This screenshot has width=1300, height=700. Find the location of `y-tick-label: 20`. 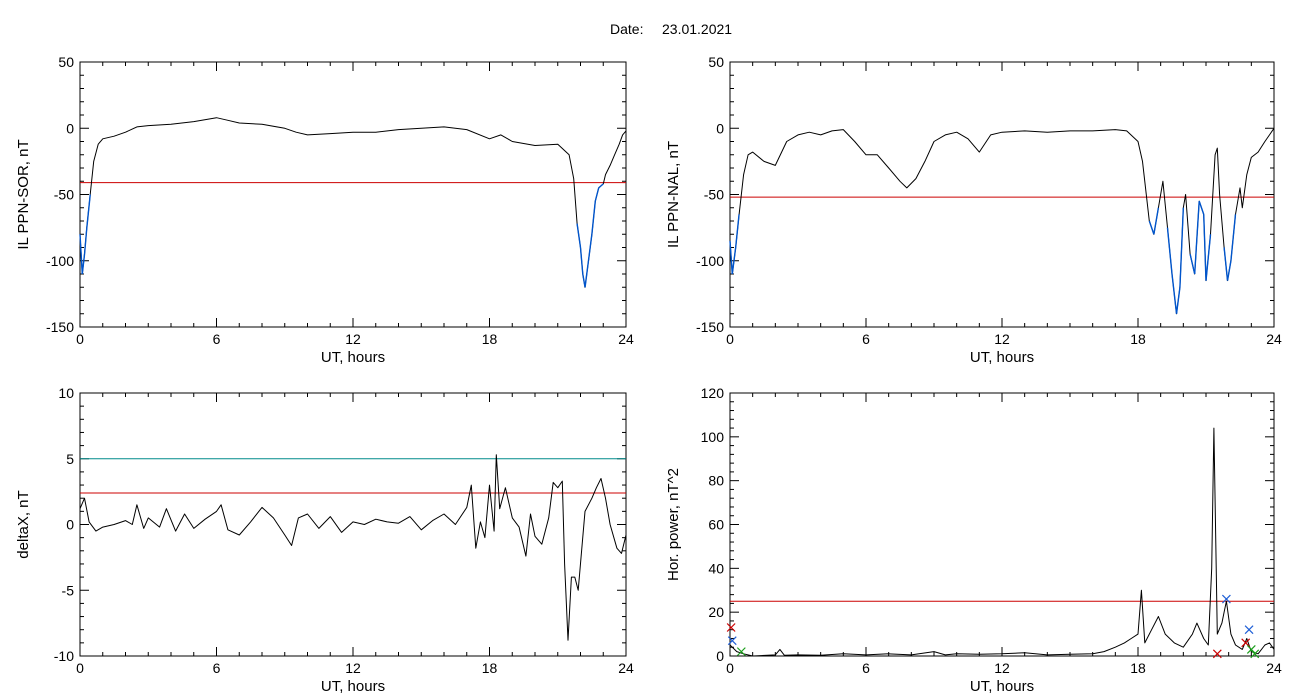

y-tick-label: 20 is located at coordinates (716, 612).